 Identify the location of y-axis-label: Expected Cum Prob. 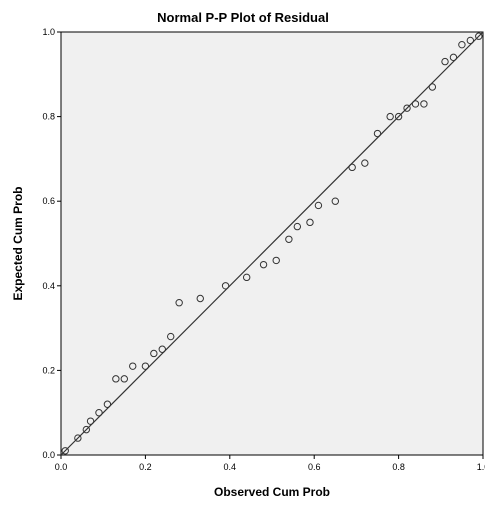
(18, 243).